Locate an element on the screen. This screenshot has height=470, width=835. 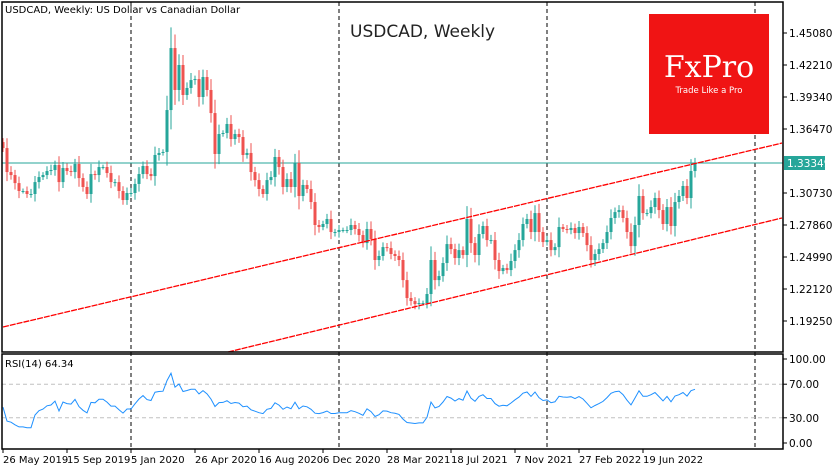
price-tick-label: 1.42210 is located at coordinates (810, 66).